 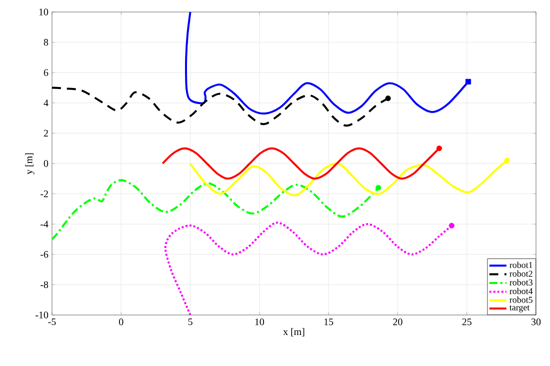 What do you see at coordinates (43, 12) in the screenshot?
I see `y-tick-label: 10` at bounding box center [43, 12].